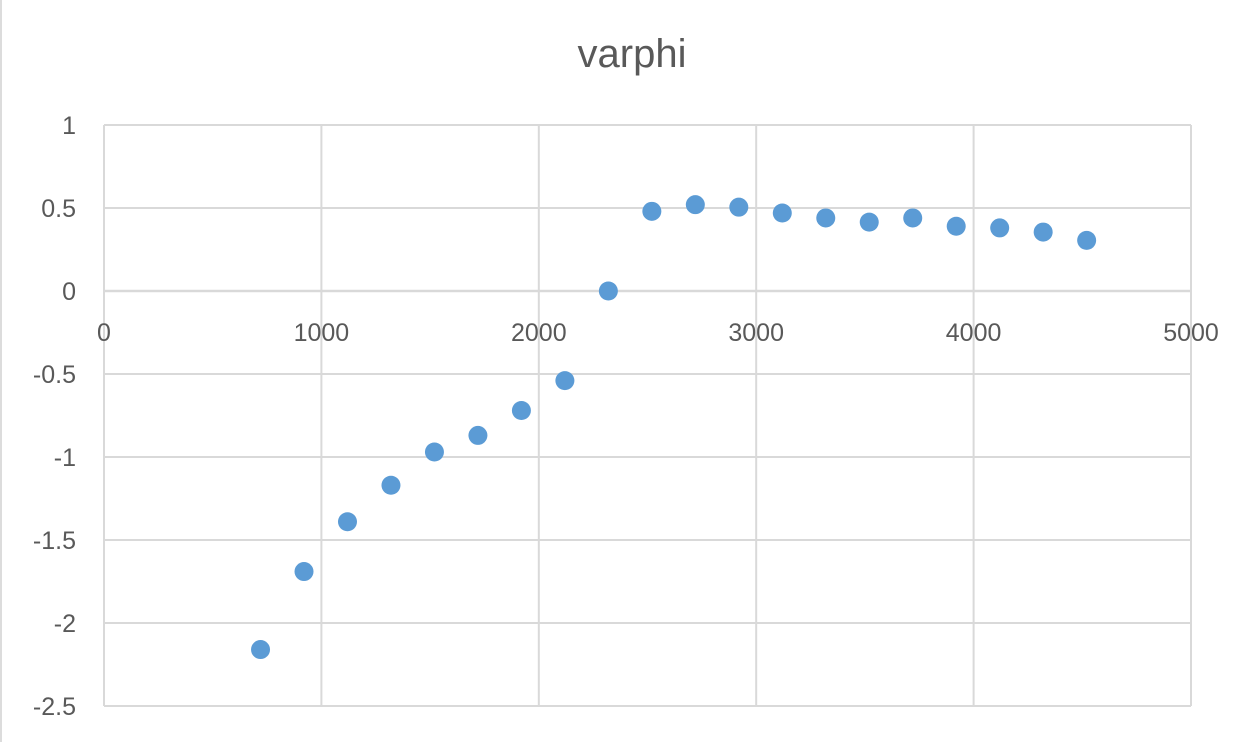 The width and height of the screenshot is (1257, 742). What do you see at coordinates (104, 333) in the screenshot?
I see `x-tick-label: 0` at bounding box center [104, 333].